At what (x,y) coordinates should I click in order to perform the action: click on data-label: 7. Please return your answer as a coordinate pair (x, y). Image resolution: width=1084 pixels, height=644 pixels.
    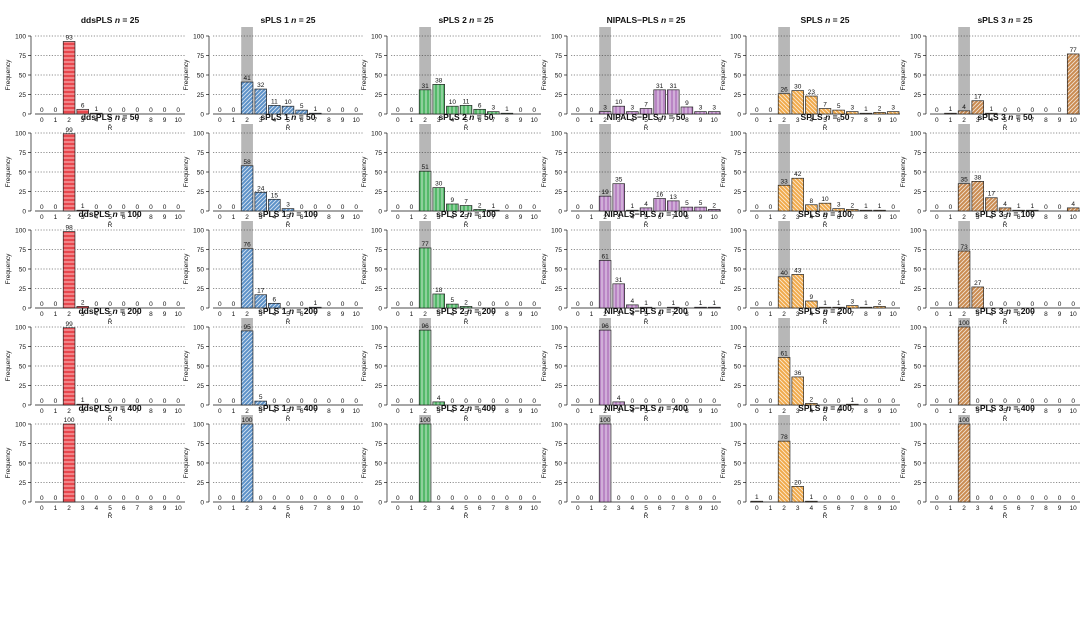
    Looking at the image, I should click on (825, 105).